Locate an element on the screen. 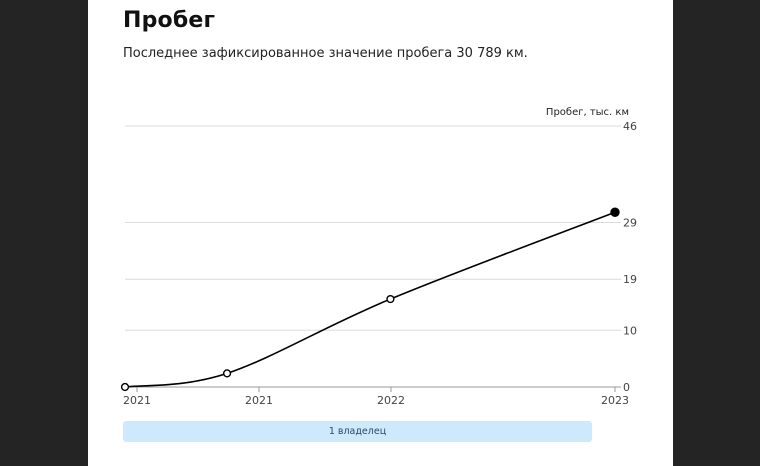 This screenshot has height=466, width=760. owner-bar: 1 владелец is located at coordinates (357, 431).